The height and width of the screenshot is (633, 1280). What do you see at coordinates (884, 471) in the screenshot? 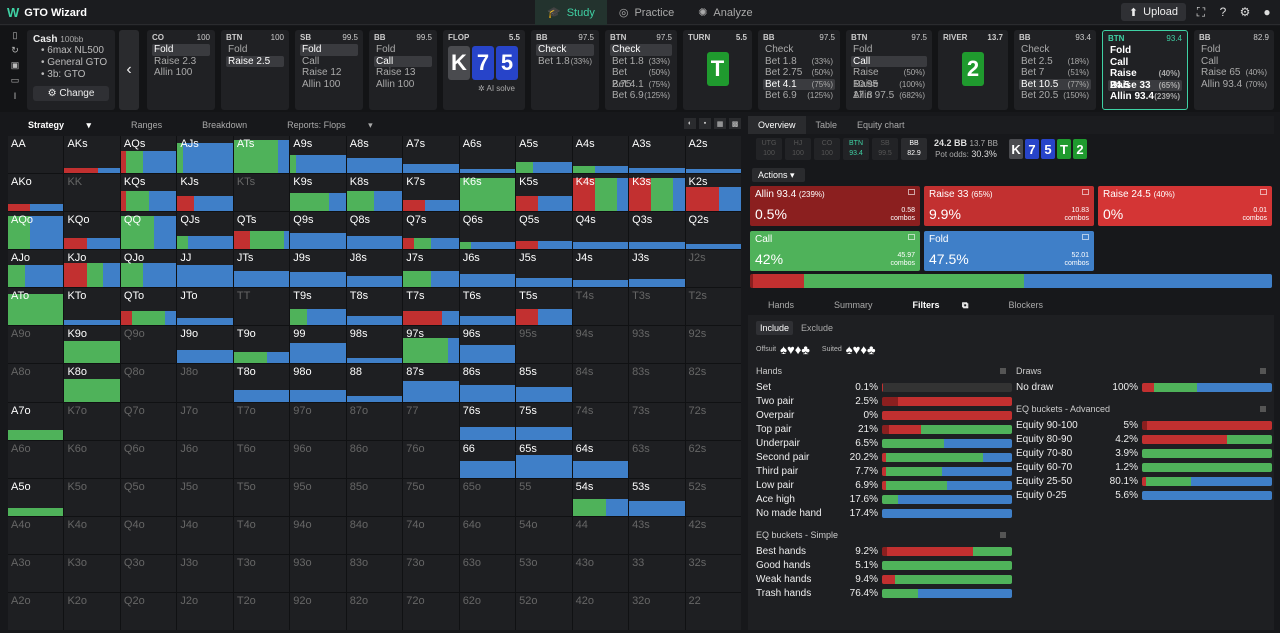
I see `filter-row: Third pair 7.7%` at bounding box center [884, 471].